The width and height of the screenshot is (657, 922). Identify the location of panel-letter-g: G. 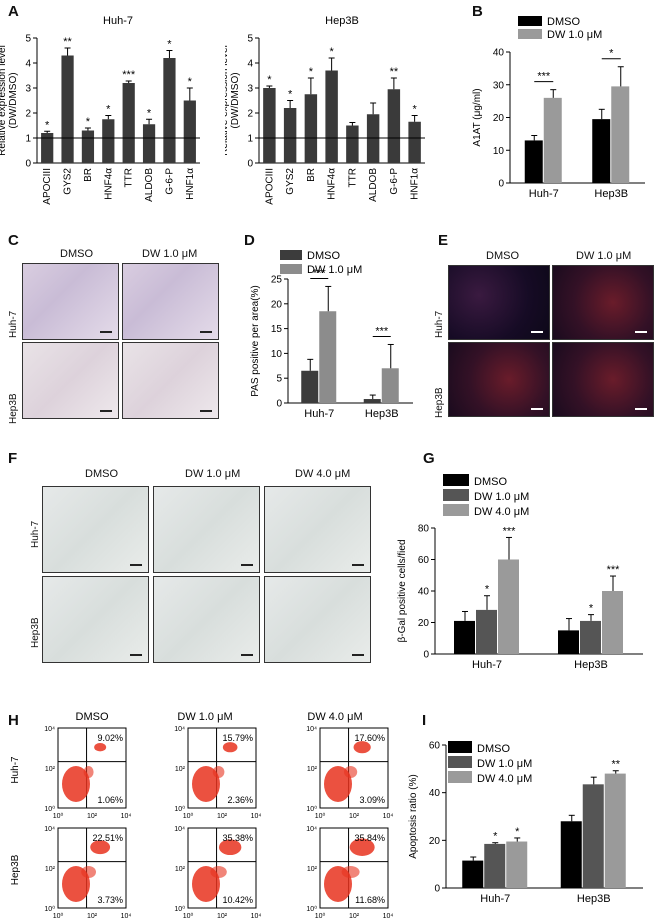
(429, 458).